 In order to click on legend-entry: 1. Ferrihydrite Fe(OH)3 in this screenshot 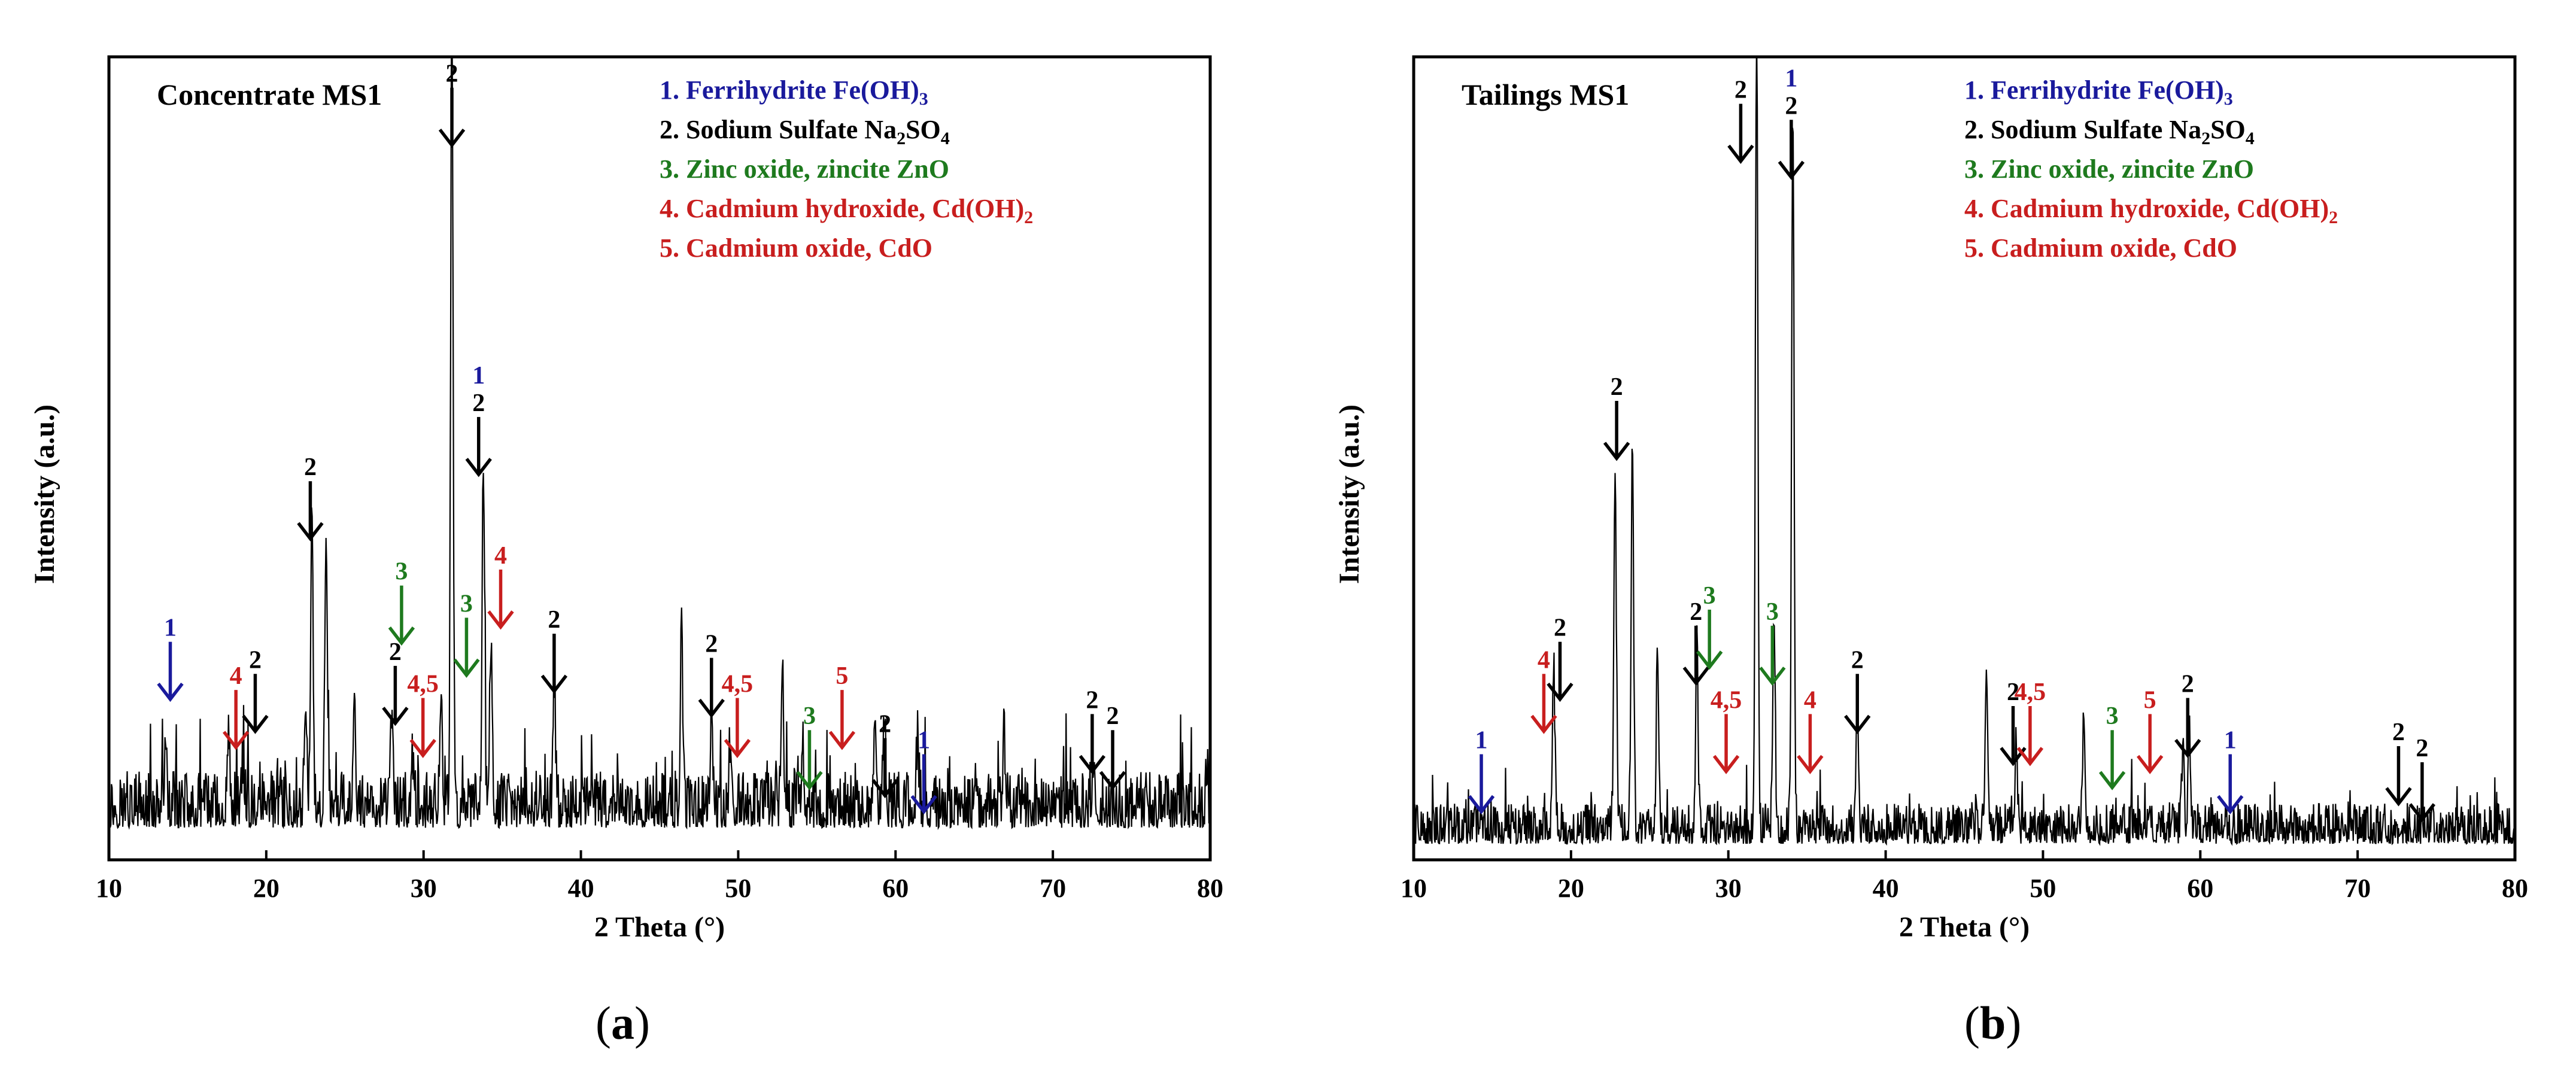, I will do `click(2098, 92)`.